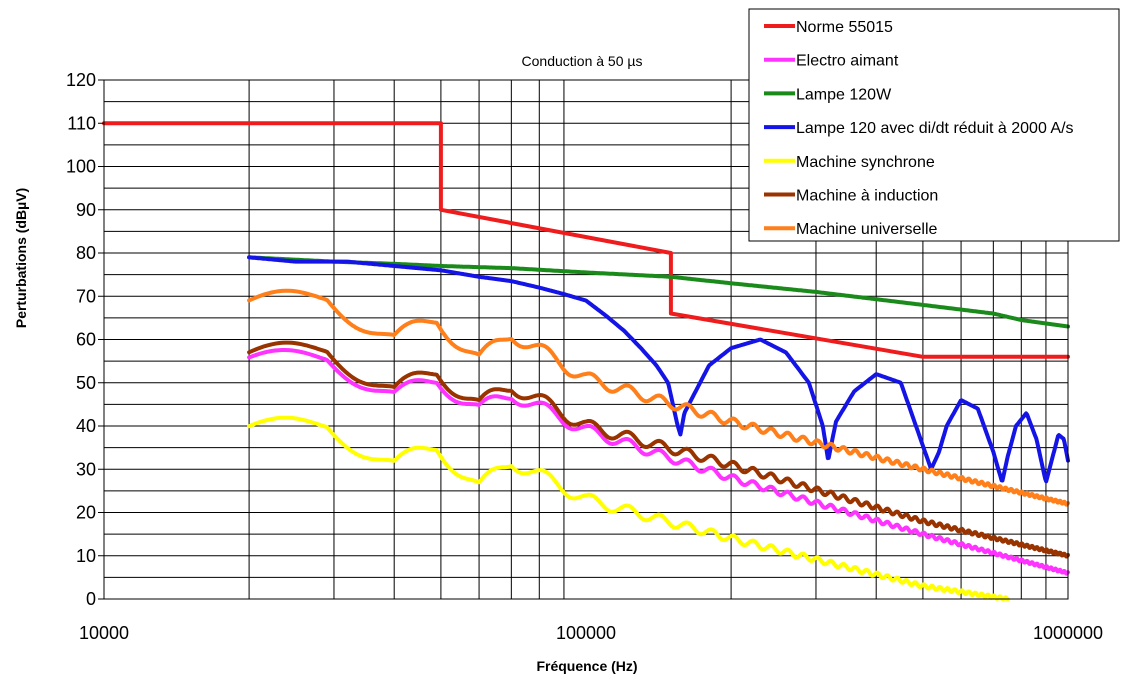 This screenshot has width=1133, height=679. Describe the element at coordinates (86, 383) in the screenshot. I see `y-tick-label: 50` at that location.